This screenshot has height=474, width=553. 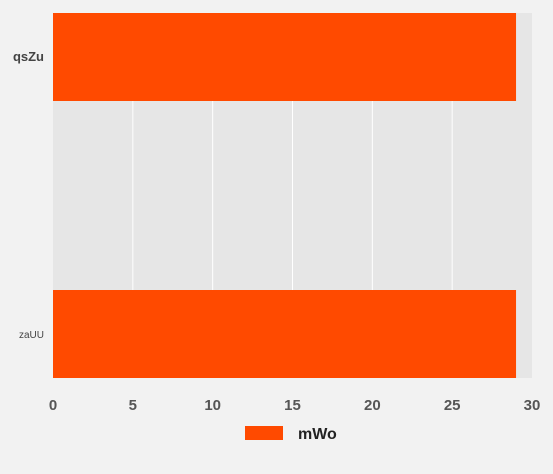 I want to click on category-label: qsZu, so click(x=28, y=56).